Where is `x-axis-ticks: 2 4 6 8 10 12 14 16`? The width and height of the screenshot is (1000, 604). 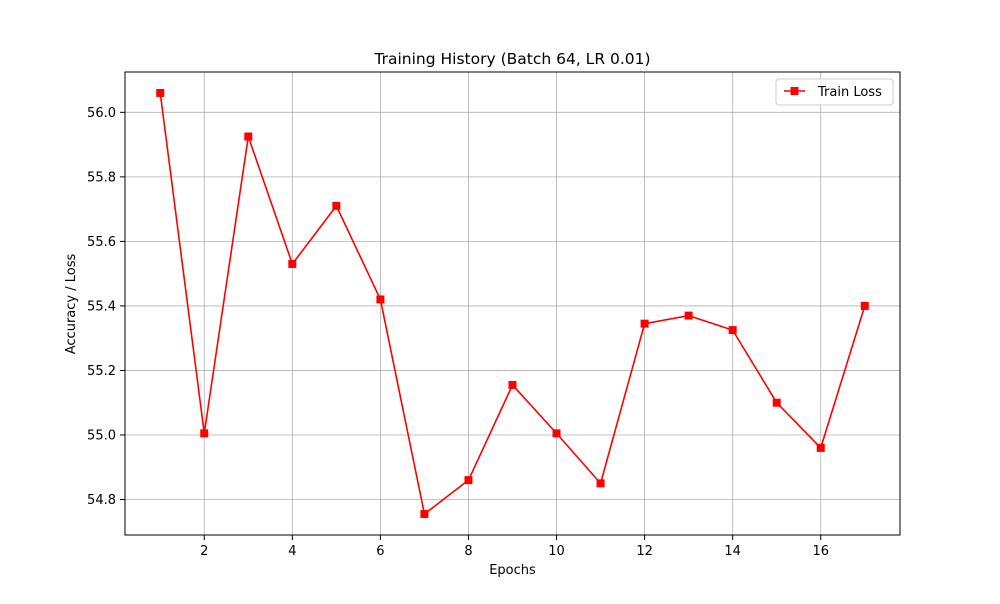 x-axis-ticks: 2 4 6 8 10 12 14 16 is located at coordinates (514, 547).